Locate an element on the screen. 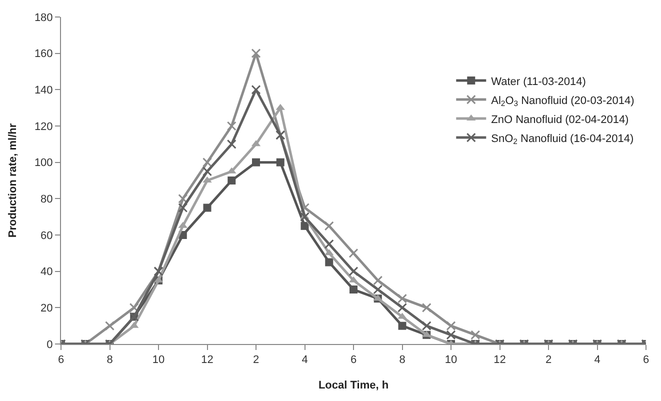  y-tick-label: 140 is located at coordinates (43, 90).